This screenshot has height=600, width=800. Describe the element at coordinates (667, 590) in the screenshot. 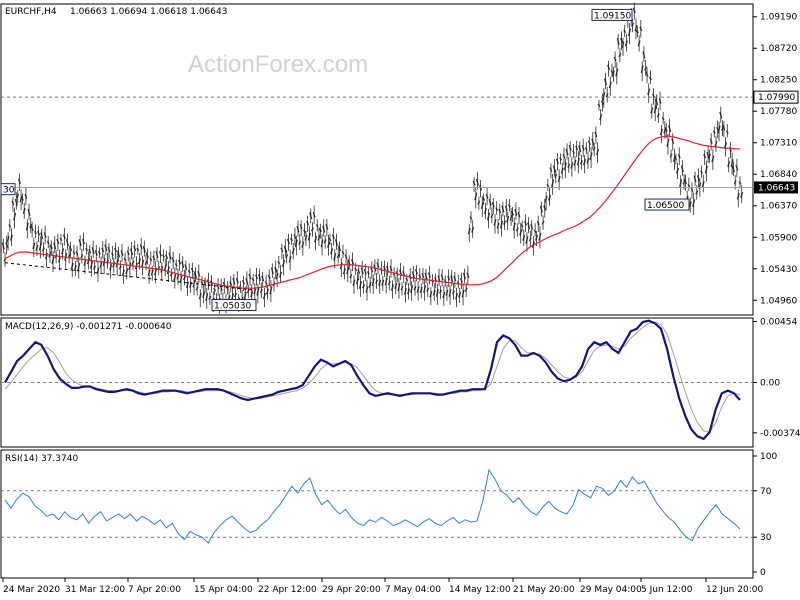

I see `x-tick-label: 5 Jun 12:00` at that location.